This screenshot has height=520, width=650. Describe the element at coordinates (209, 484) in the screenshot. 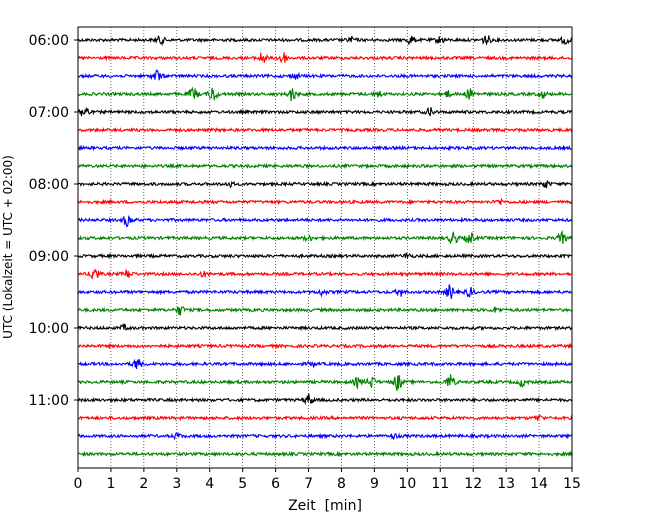

I see `x-tick-label: 4` at that location.